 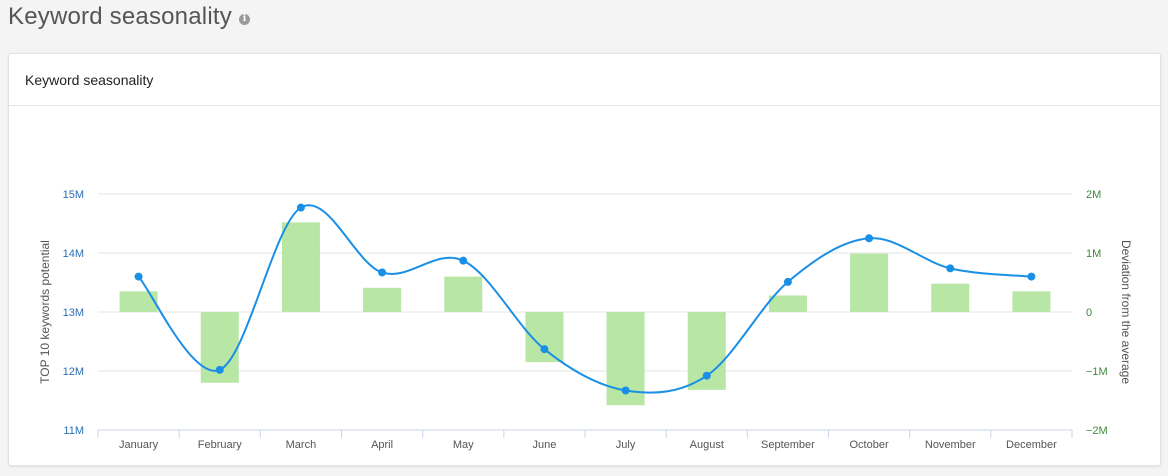 What do you see at coordinates (73, 254) in the screenshot?
I see `y-left-tick-label: 14M` at bounding box center [73, 254].